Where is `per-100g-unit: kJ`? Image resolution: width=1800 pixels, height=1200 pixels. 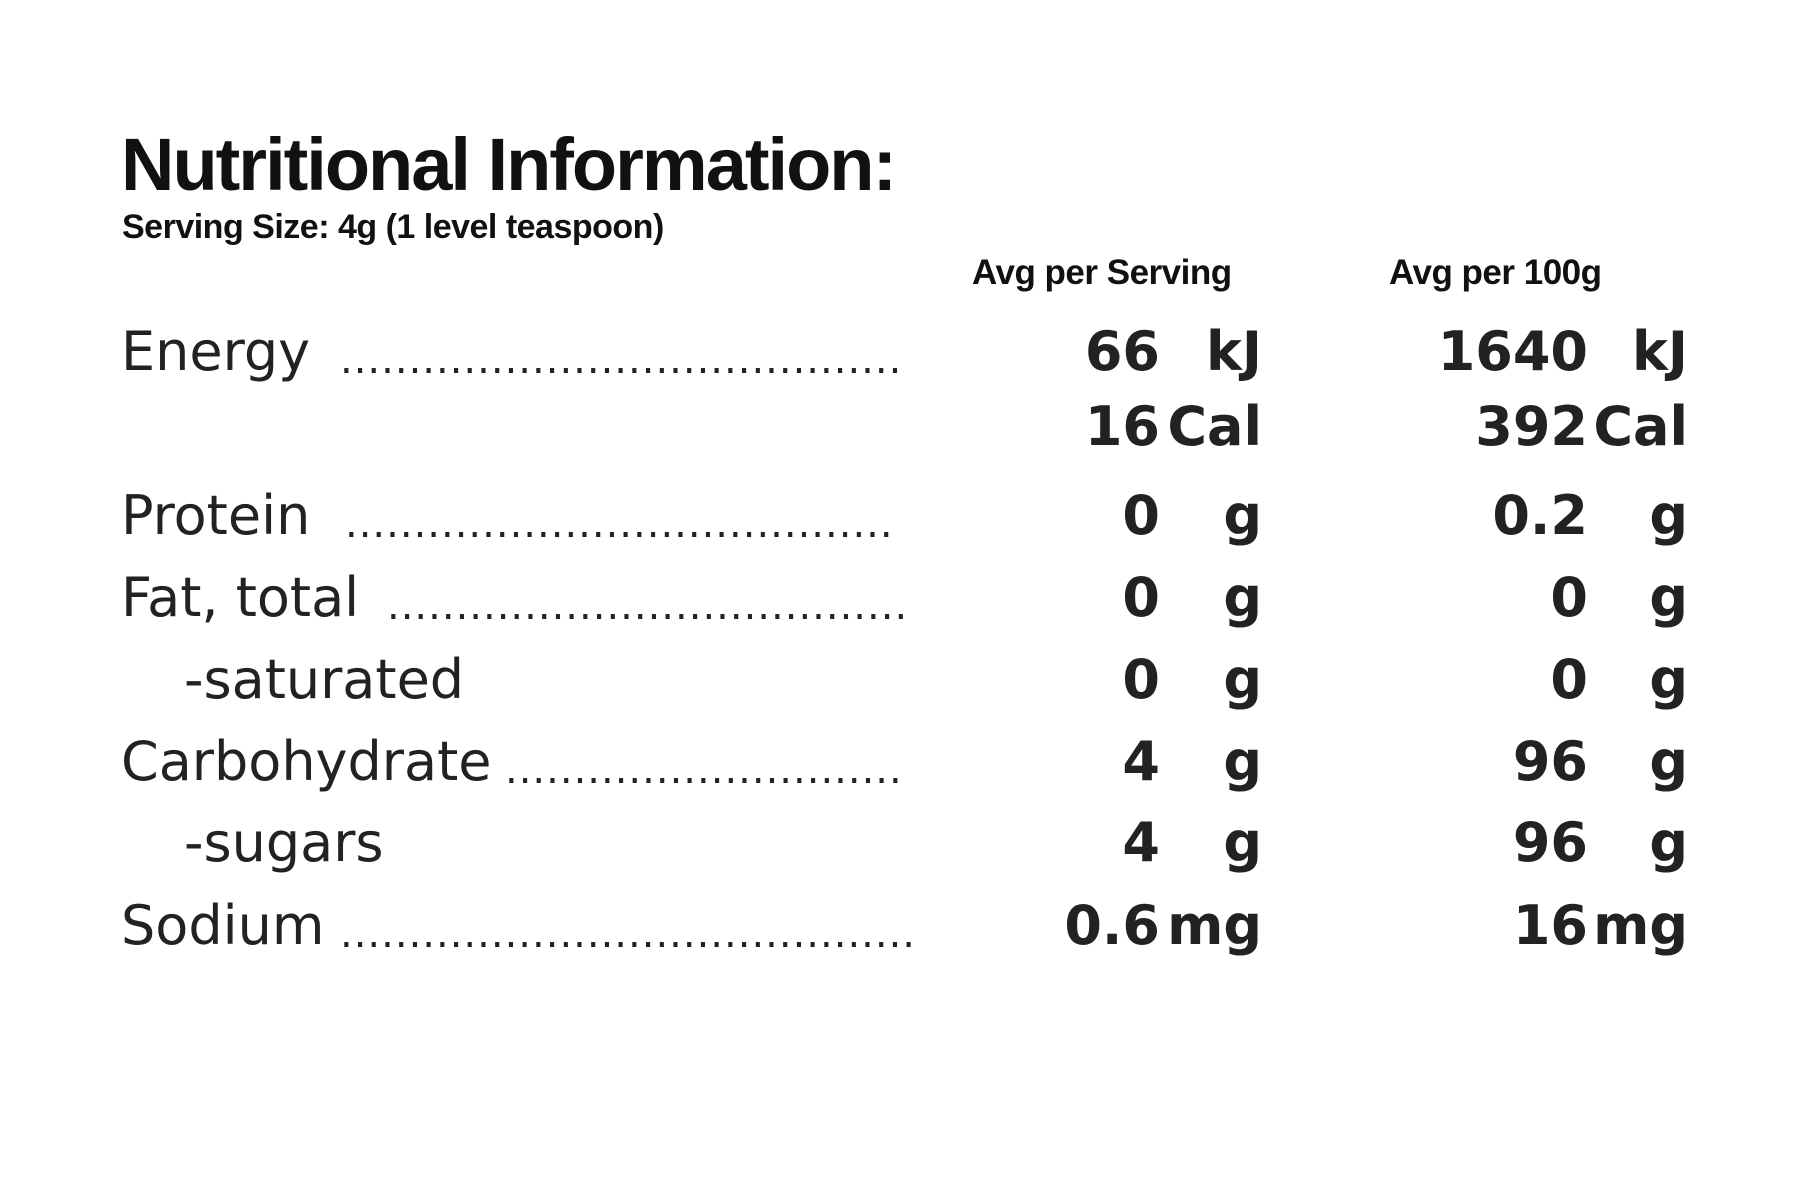
per-100g-unit: kJ is located at coordinates (1659, 351).